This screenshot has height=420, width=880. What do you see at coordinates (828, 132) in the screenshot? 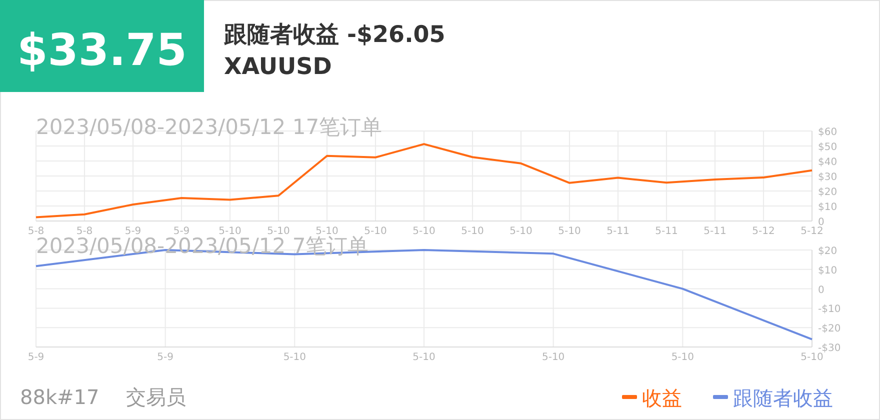
I see `y-tick-label: $60` at bounding box center [828, 132].